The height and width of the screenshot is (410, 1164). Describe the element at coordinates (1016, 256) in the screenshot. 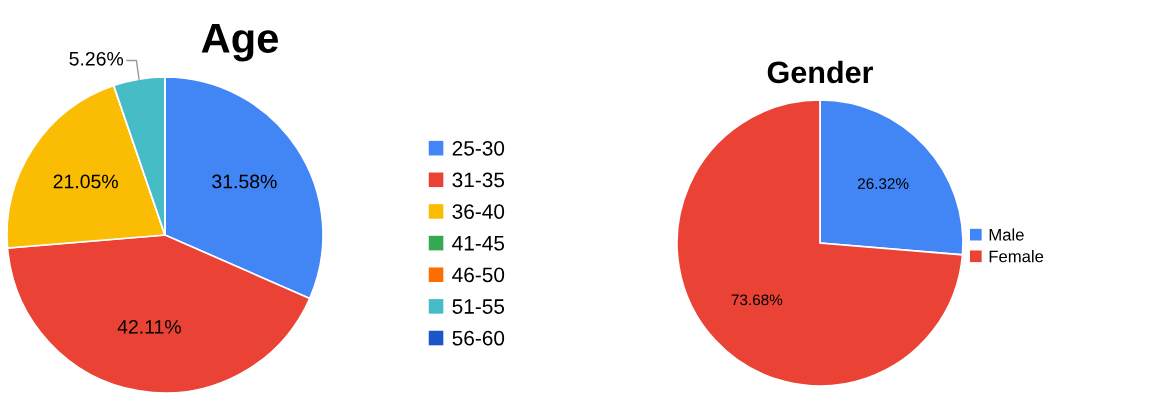

I see `legend-label: Female` at that location.